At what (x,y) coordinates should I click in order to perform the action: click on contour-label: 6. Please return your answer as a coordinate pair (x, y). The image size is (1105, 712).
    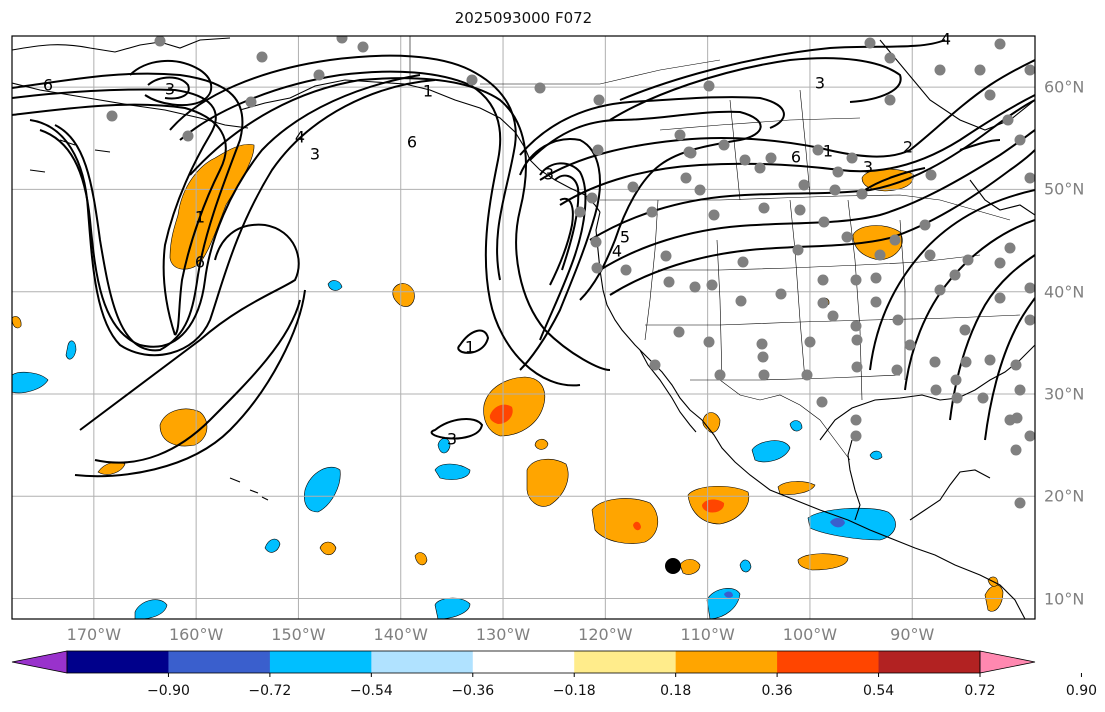
    Looking at the image, I should click on (48, 85).